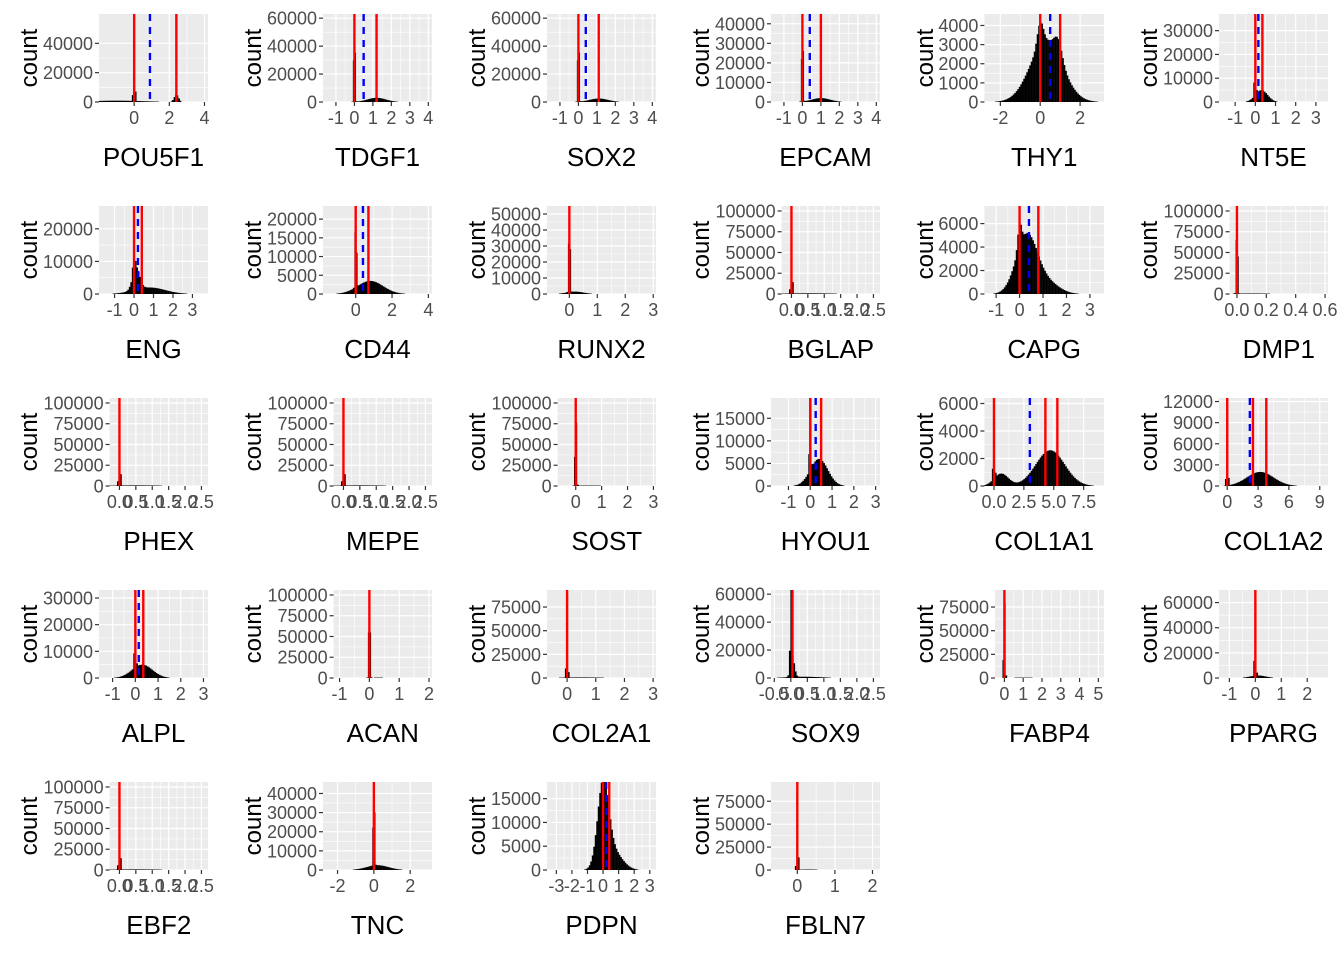 The image size is (1344, 960). What do you see at coordinates (112, 672) in the screenshot?
I see `histogram-panel-alpl: 0 10000 20000 30000 -1 0 1 2 3 count ALPL` at bounding box center [112, 672].